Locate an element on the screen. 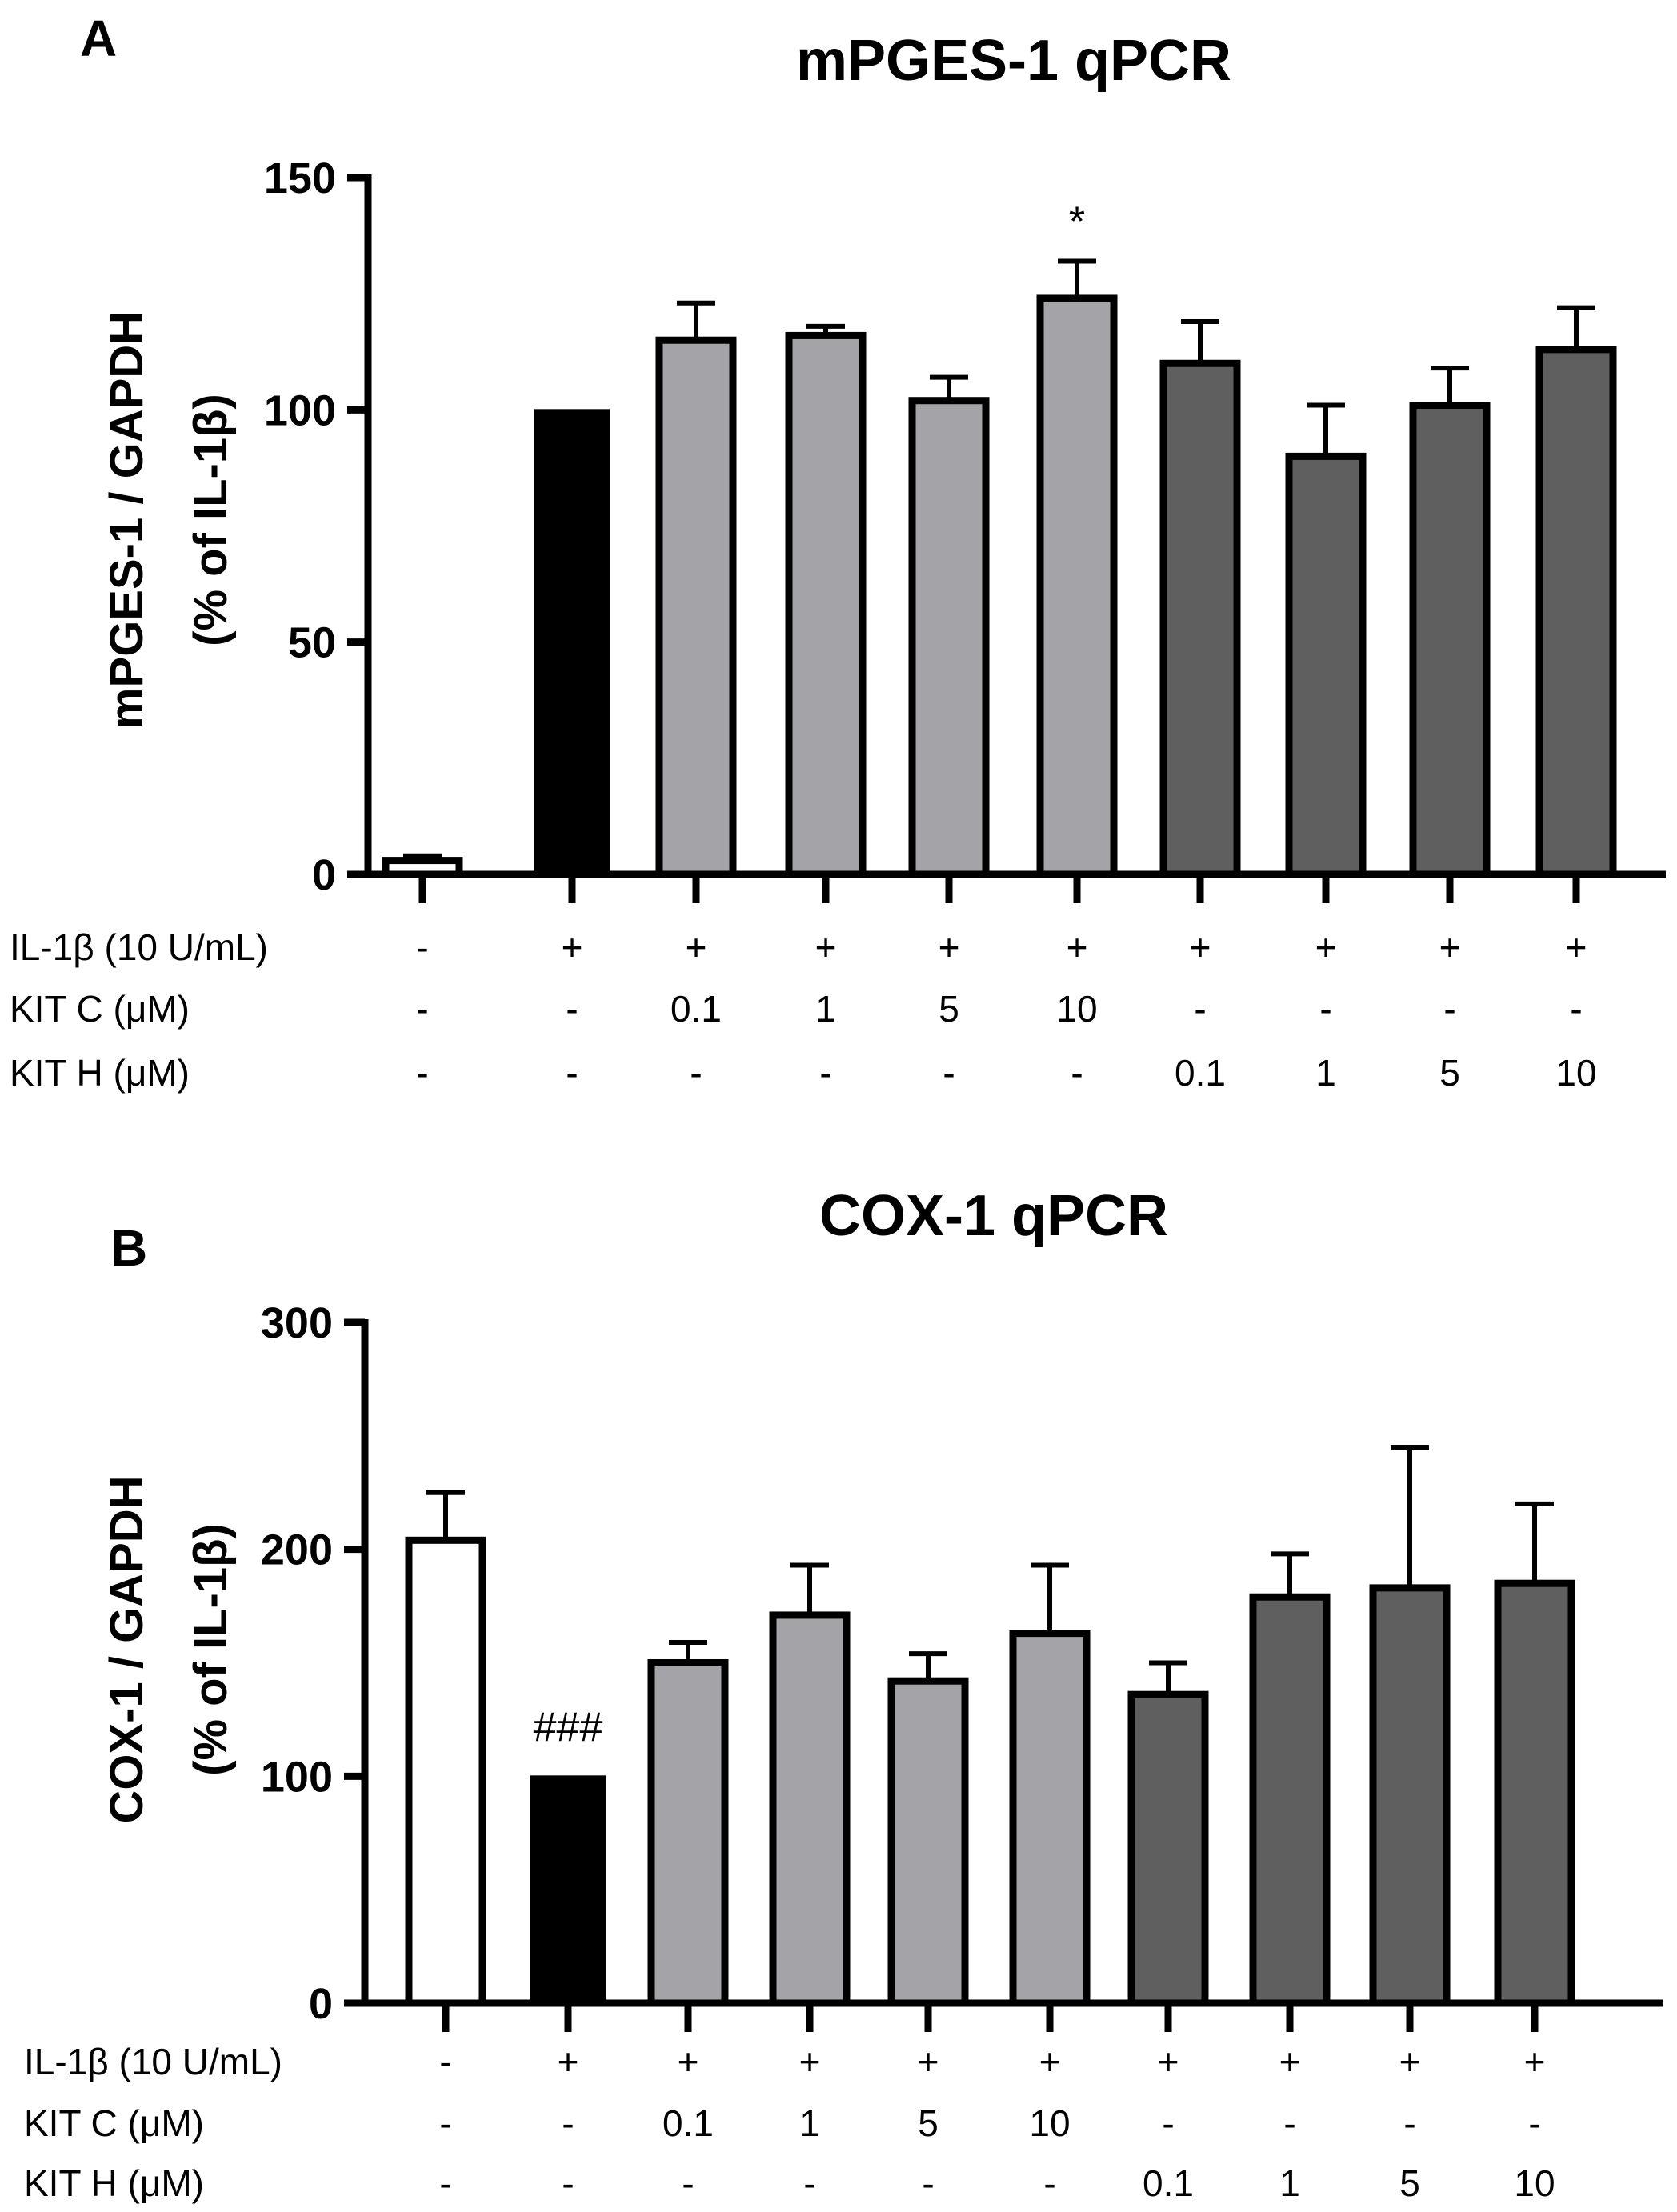  panel-a-significance-marker: * is located at coordinates (1077, 222).